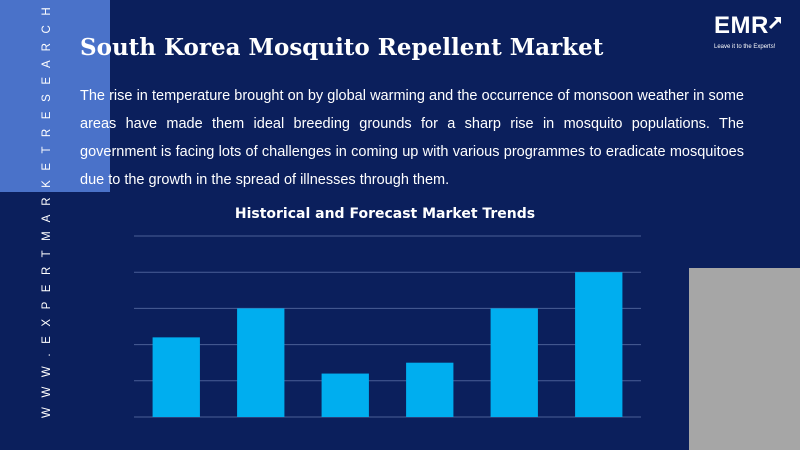  Describe the element at coordinates (745, 47) in the screenshot. I see `logo-tagline: Leave it to the Experts!` at that location.